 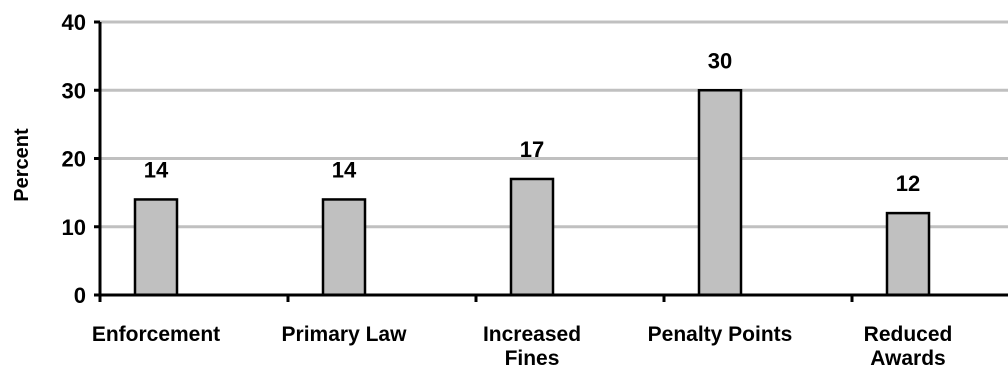 I want to click on category-label-1: Primary Law, so click(x=345, y=334).